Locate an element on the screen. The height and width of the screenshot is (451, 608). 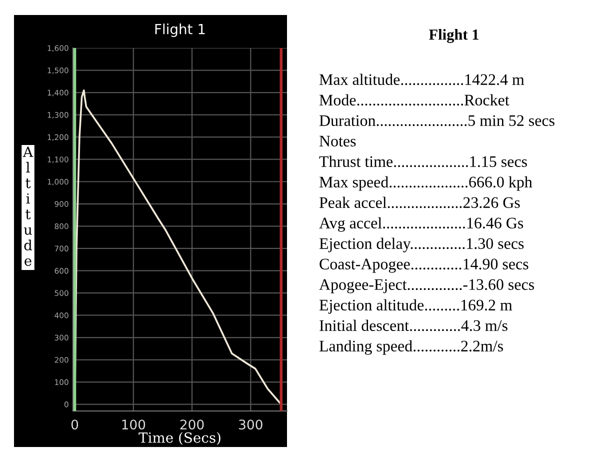
text: Max speed....................666.0 kph is located at coordinates (425, 183).